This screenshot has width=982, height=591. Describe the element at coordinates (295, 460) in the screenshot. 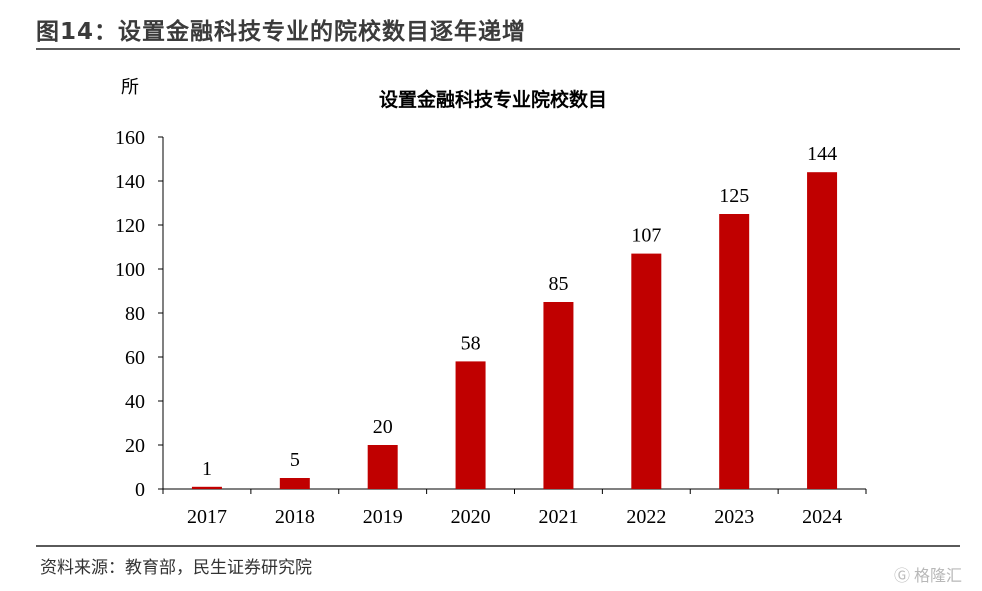

I see `data-label-2018: 5` at that location.